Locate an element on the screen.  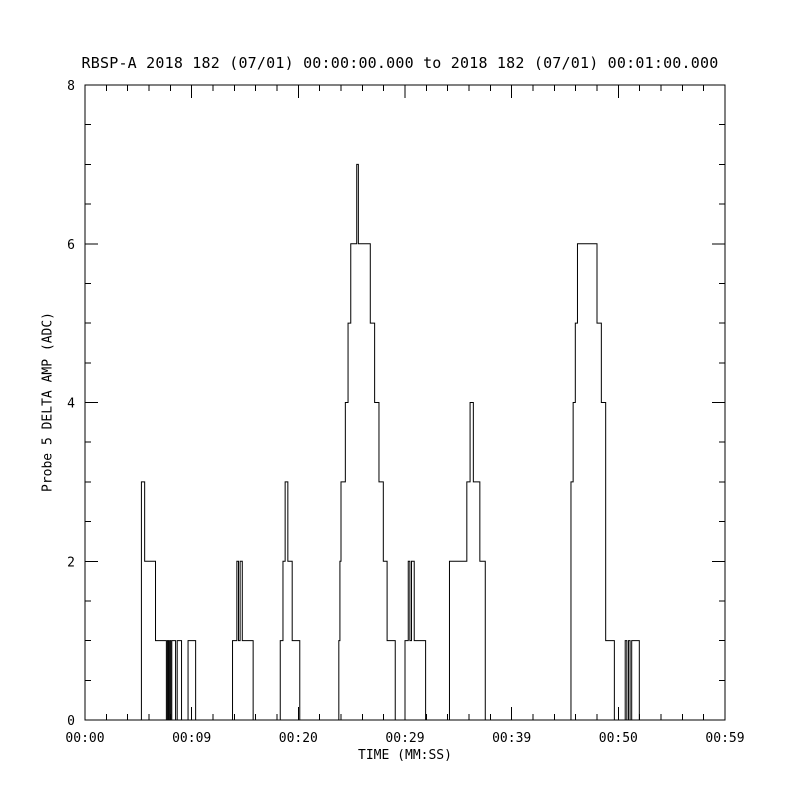
svg-text: 2 is located at coordinates (71, 562).